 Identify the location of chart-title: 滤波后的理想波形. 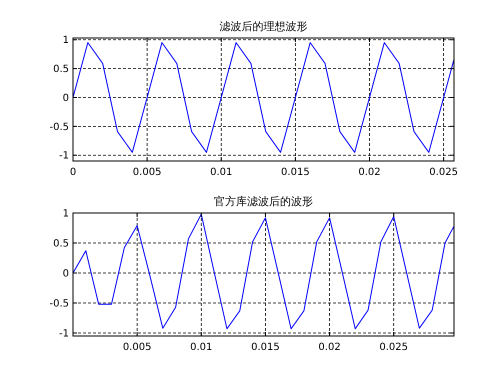
(264, 26).